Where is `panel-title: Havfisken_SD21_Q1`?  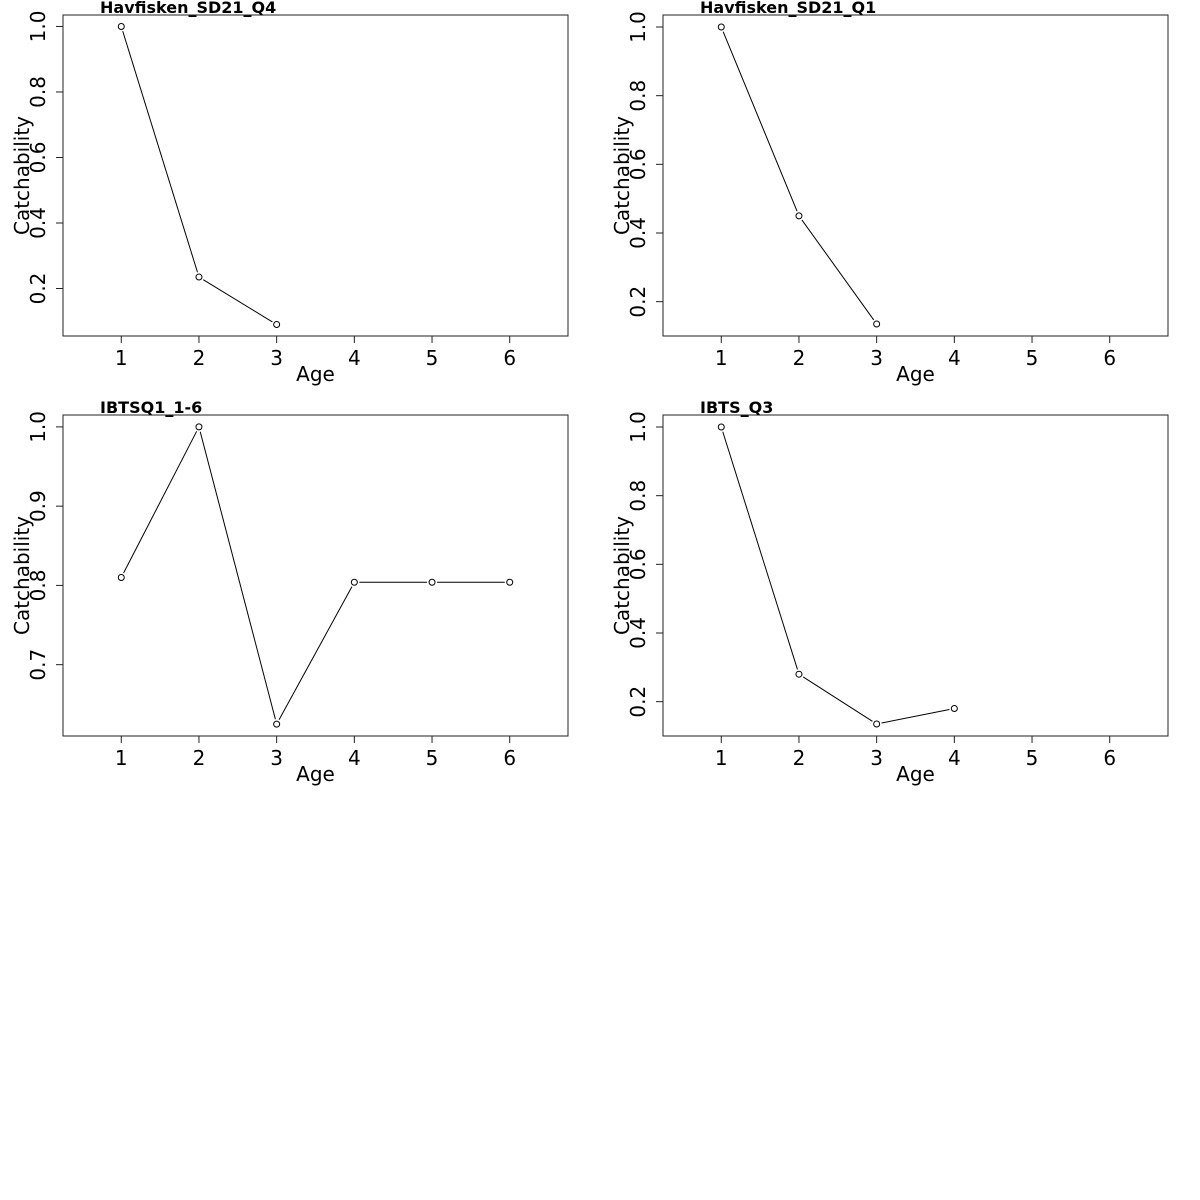 panel-title: Havfisken_SD21_Q1 is located at coordinates (788, 8).